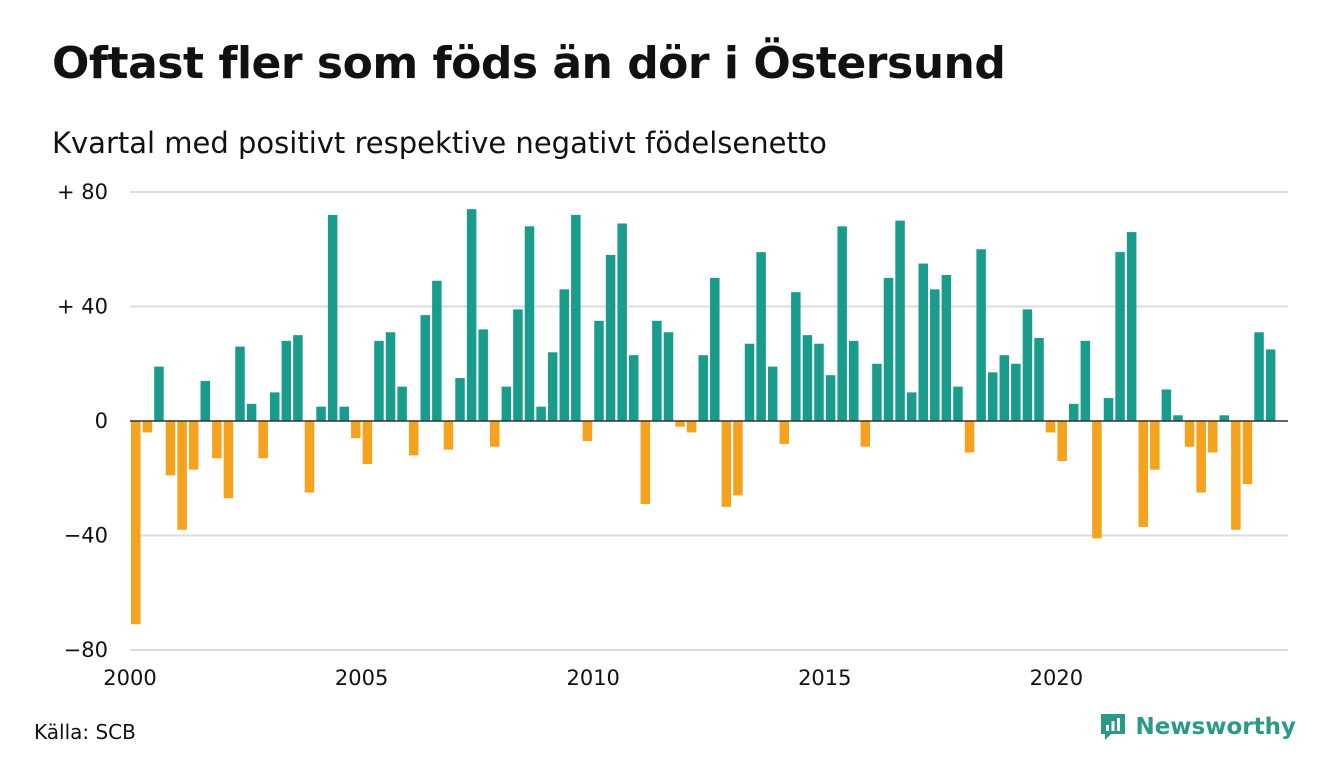 This screenshot has height=780, width=1340. Describe the element at coordinates (101, 421) in the screenshot. I see `y-tick-label: 0` at that location.